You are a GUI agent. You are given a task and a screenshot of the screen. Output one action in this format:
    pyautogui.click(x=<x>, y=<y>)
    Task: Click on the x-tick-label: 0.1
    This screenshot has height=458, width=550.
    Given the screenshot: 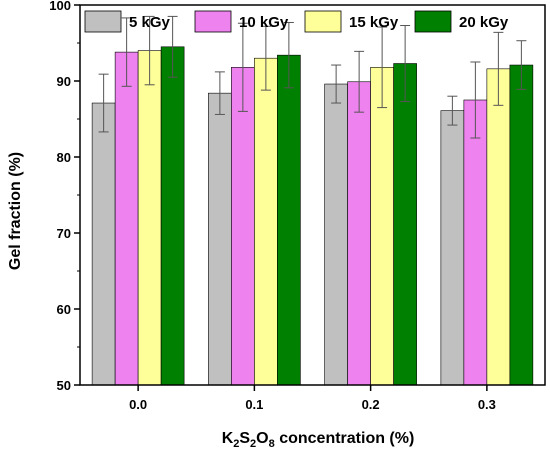 What is the action you would take?
    pyautogui.click(x=254, y=404)
    